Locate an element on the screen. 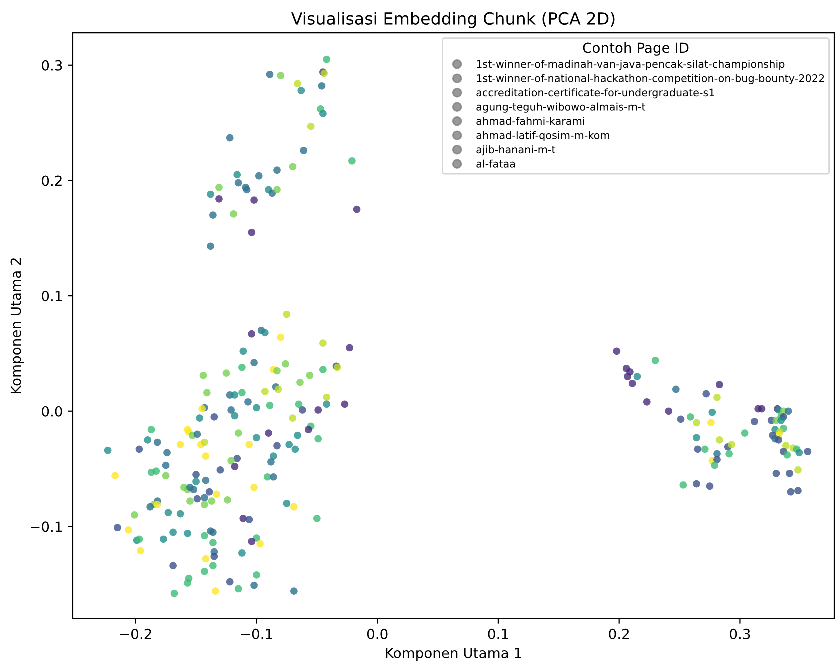 The image size is (835, 662). legend-label: ahmad-fahmi-karami is located at coordinates (530, 121).